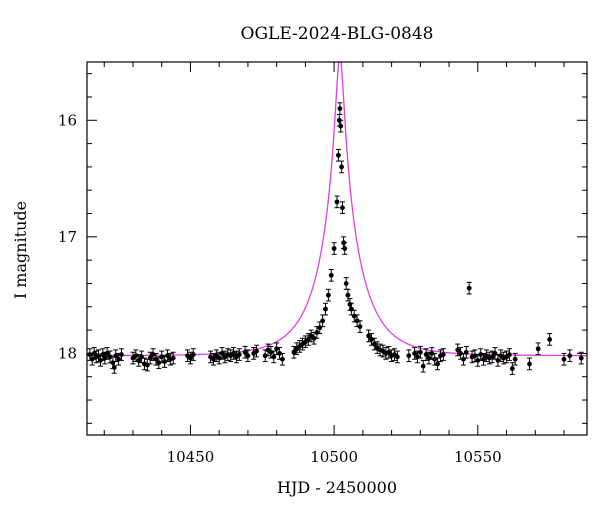  Describe the element at coordinates (67, 120) in the screenshot. I see `y-tick-label: 16` at that location.